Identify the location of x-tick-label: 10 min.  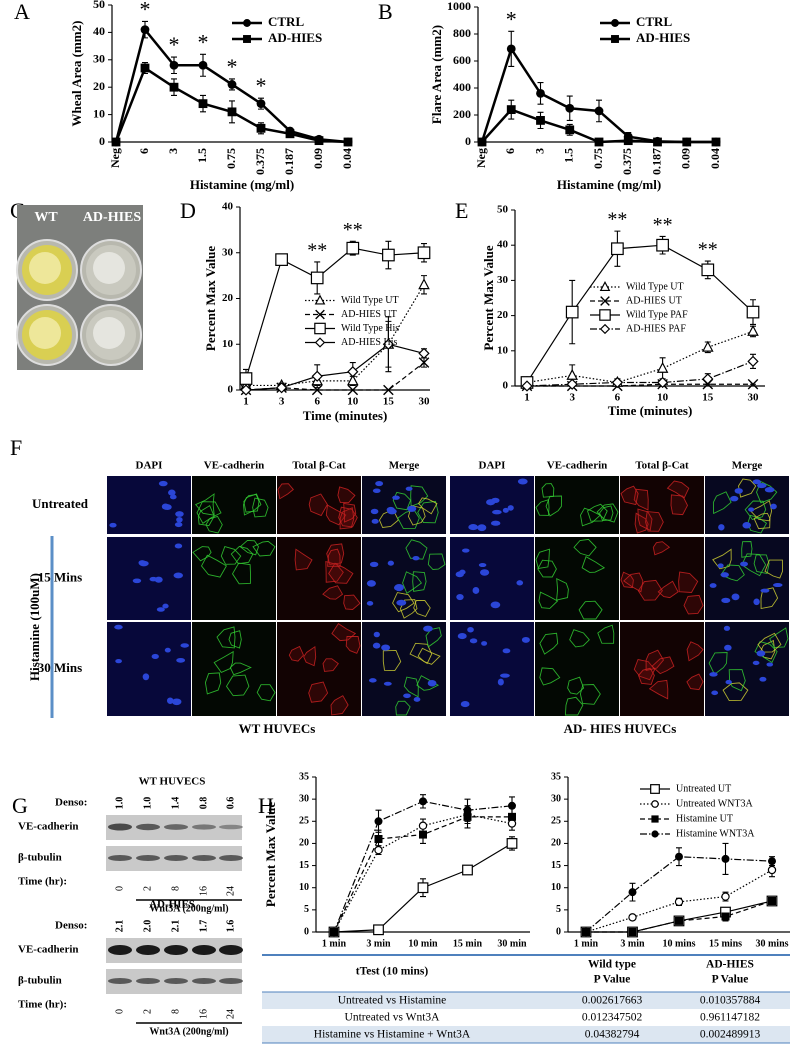
(423, 943).